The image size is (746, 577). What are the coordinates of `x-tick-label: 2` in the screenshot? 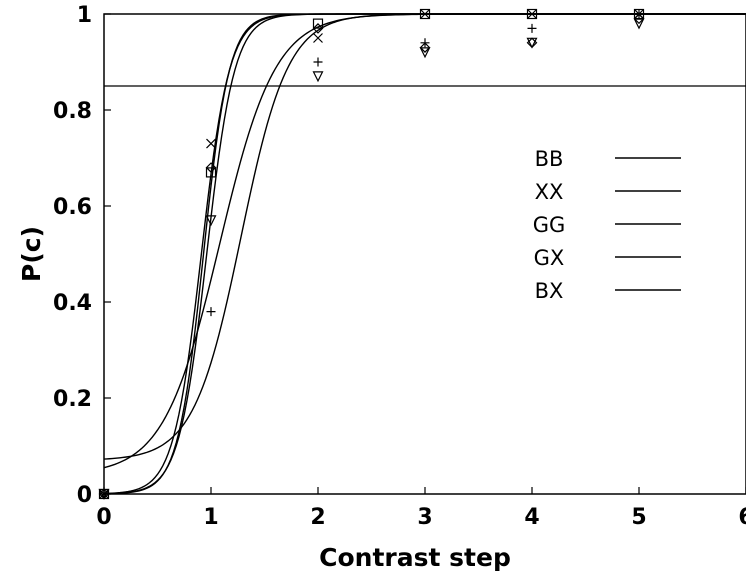 It's located at (317, 517).